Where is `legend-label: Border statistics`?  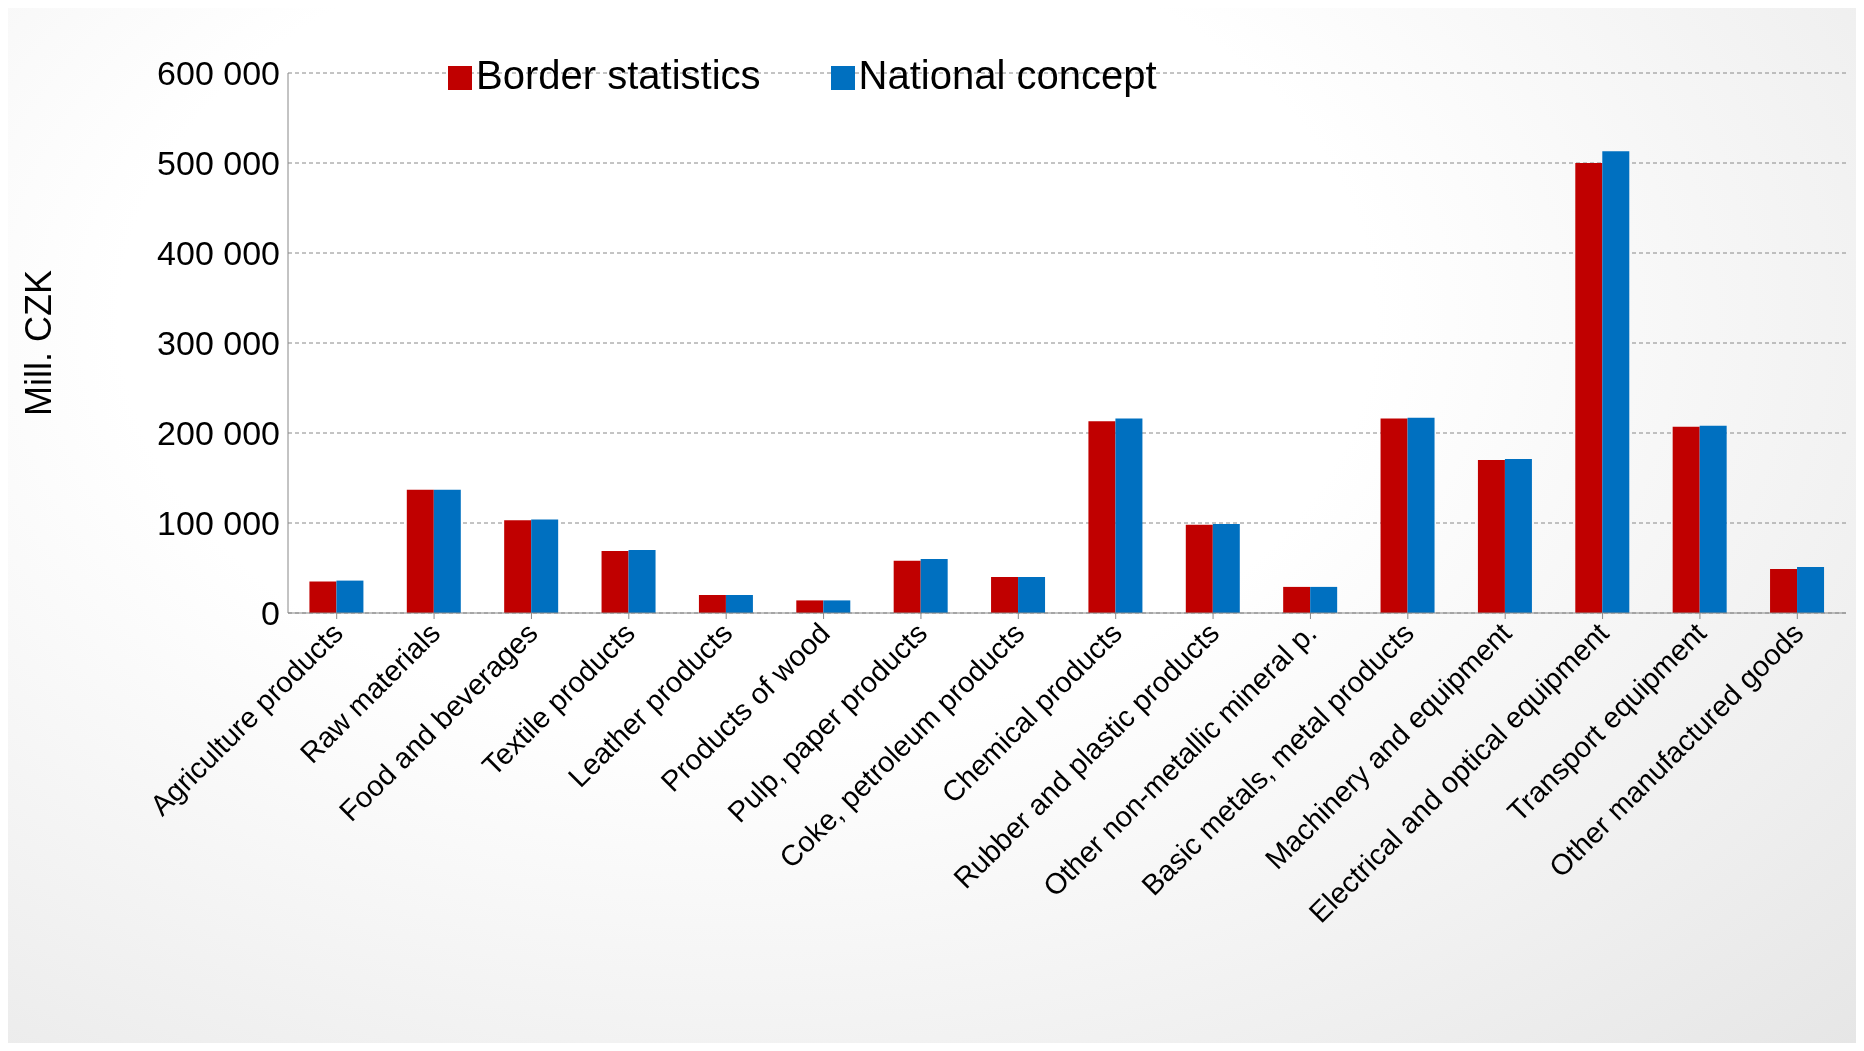
legend-label: Border statistics is located at coordinates (618, 75).